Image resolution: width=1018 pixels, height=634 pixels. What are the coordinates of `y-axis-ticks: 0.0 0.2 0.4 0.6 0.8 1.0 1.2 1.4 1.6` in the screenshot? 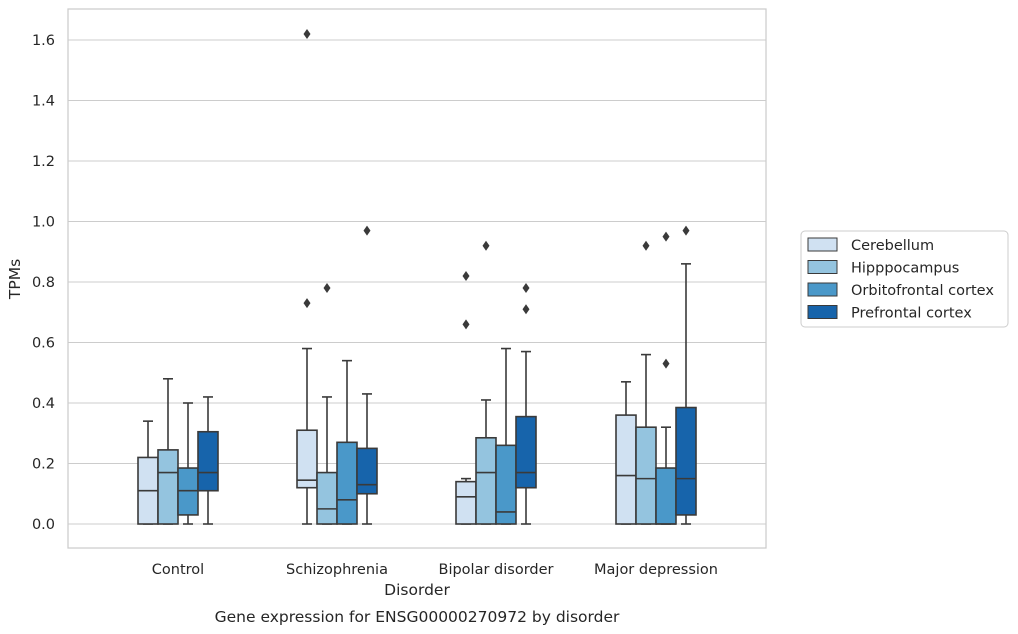 It's located at (43, 283).